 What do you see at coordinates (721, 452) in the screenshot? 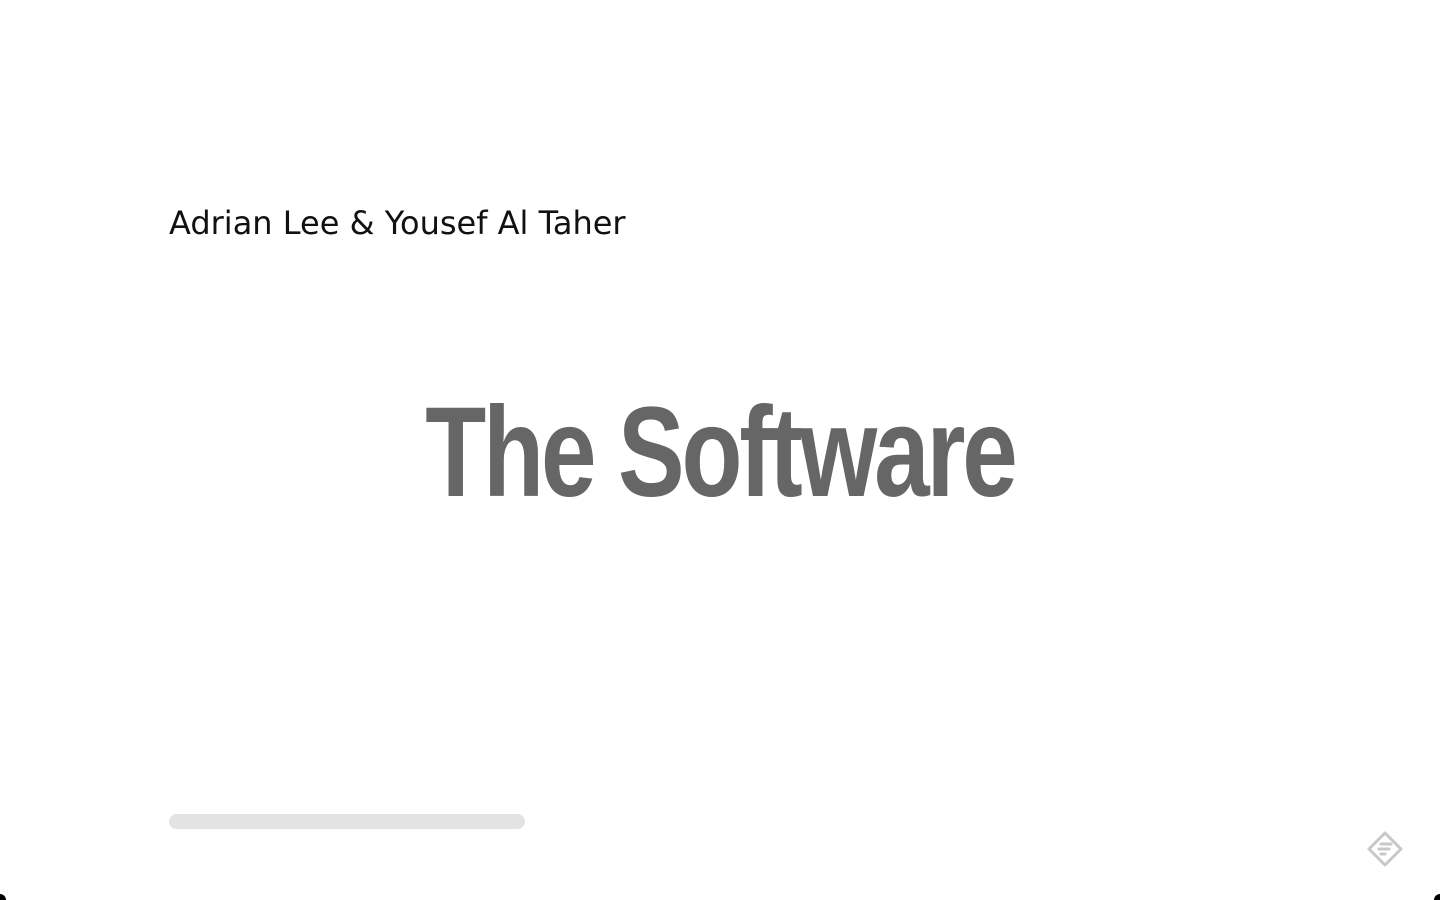
I see `slide-title: The Software` at bounding box center [721, 452].